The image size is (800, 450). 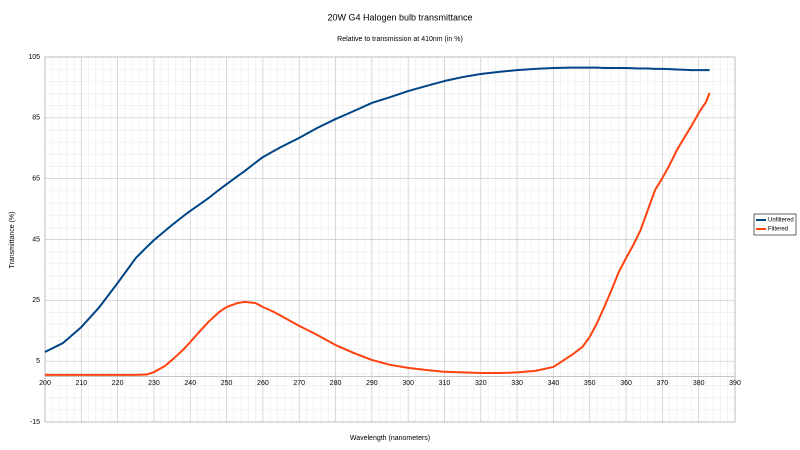 What do you see at coordinates (190, 383) in the screenshot?
I see `x-tick-label: 240` at bounding box center [190, 383].